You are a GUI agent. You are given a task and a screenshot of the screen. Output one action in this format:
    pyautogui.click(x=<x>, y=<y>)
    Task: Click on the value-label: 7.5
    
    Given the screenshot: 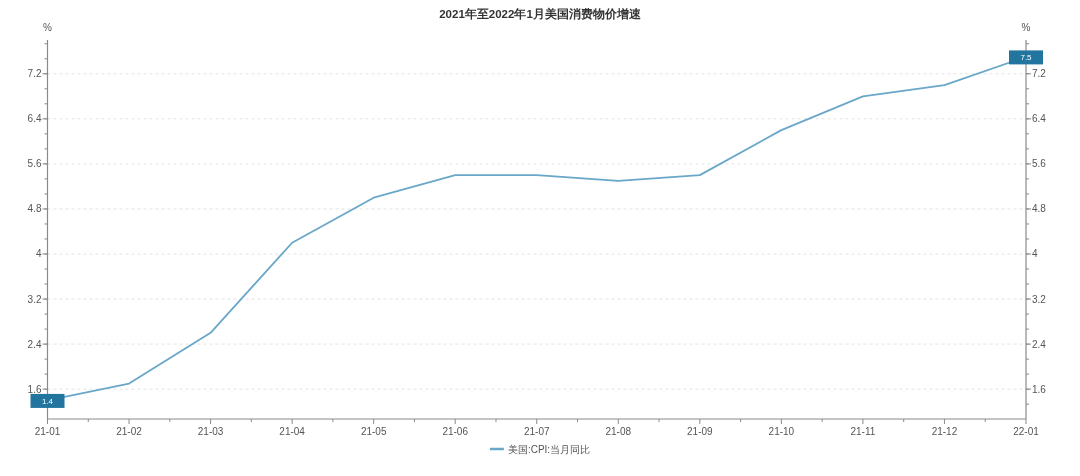 What is the action you would take?
    pyautogui.click(x=1026, y=57)
    